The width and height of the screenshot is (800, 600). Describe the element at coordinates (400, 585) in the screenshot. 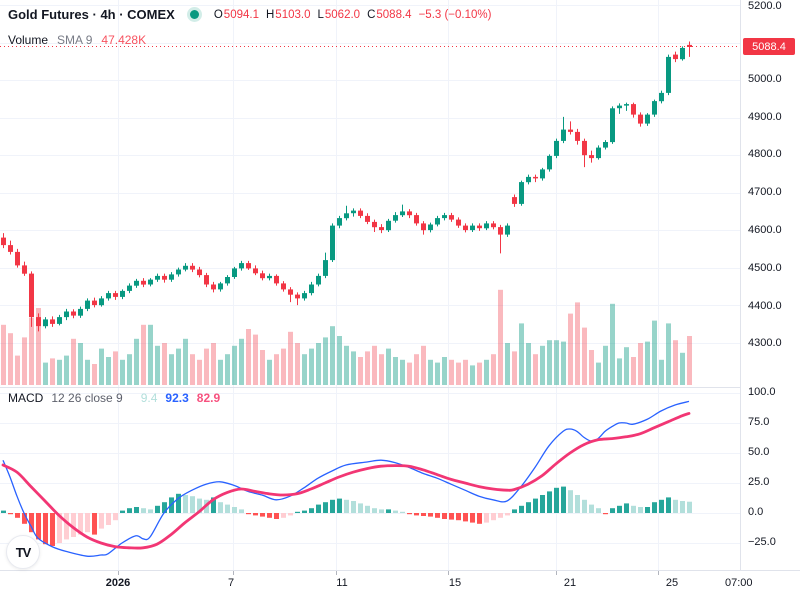

I see `time-axis: 07:00 2026 7 11 15 21 25` at that location.